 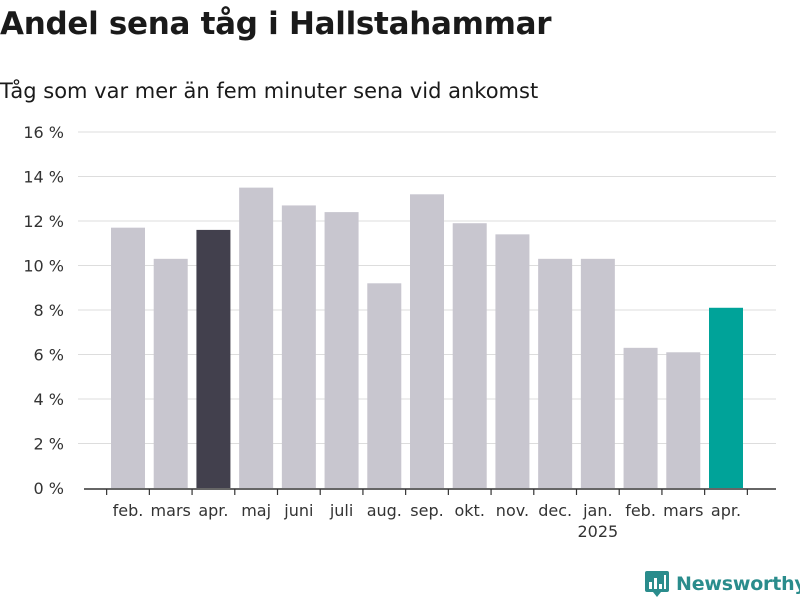 I want to click on y-tick-label: 8 %, so click(x=49, y=310).